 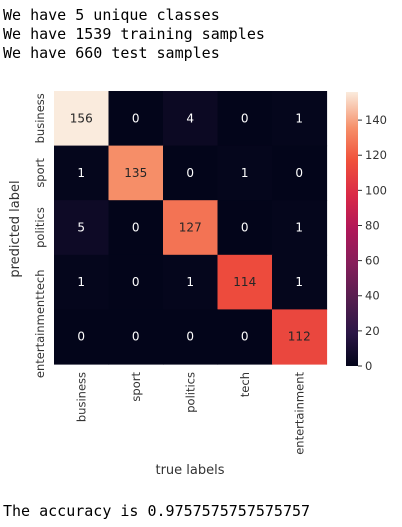 I want to click on y-tick-label: business, so click(x=40, y=118).